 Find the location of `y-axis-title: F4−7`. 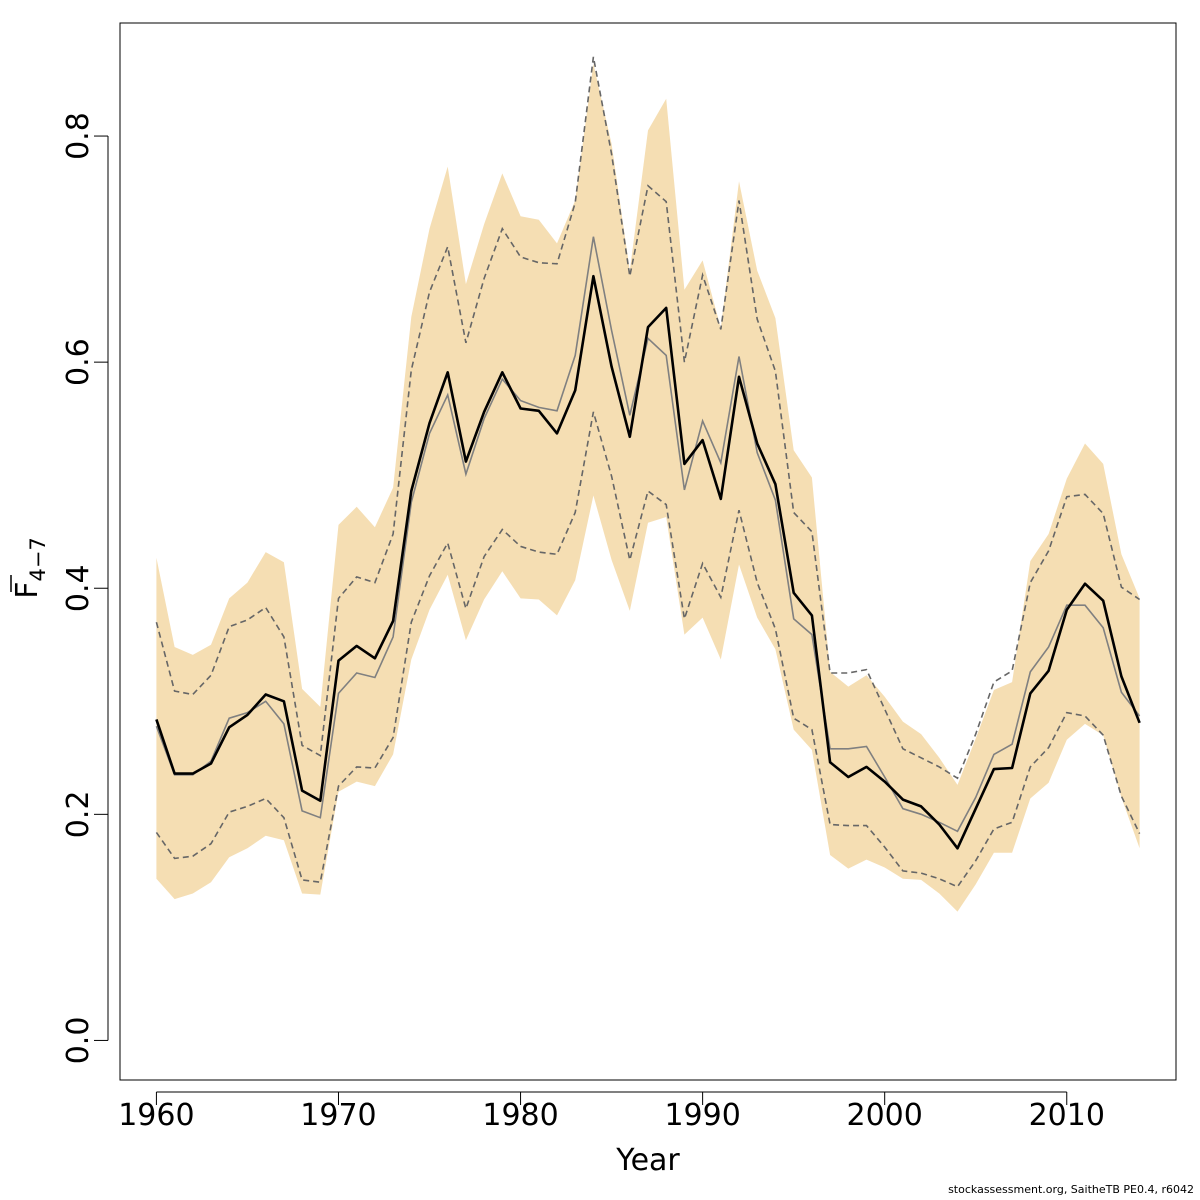

y-axis-title: F4−7 is located at coordinates (30, 568).